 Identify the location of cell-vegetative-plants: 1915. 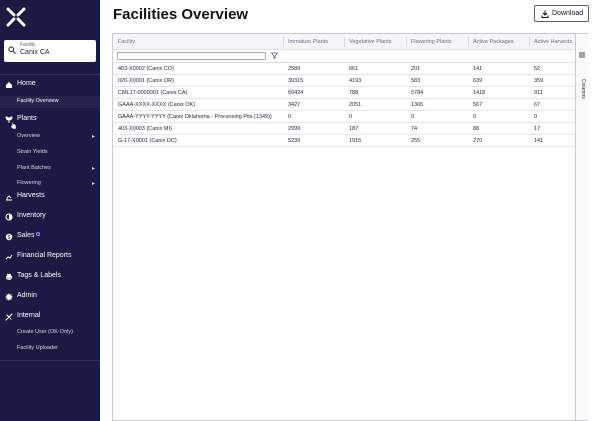
(355, 141).